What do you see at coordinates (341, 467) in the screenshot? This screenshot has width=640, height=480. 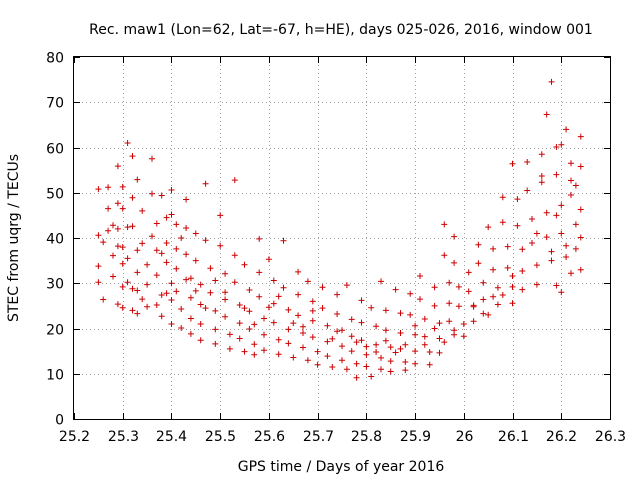 I see `x-axis-label: GPS time / Days of year 2016` at bounding box center [341, 467].